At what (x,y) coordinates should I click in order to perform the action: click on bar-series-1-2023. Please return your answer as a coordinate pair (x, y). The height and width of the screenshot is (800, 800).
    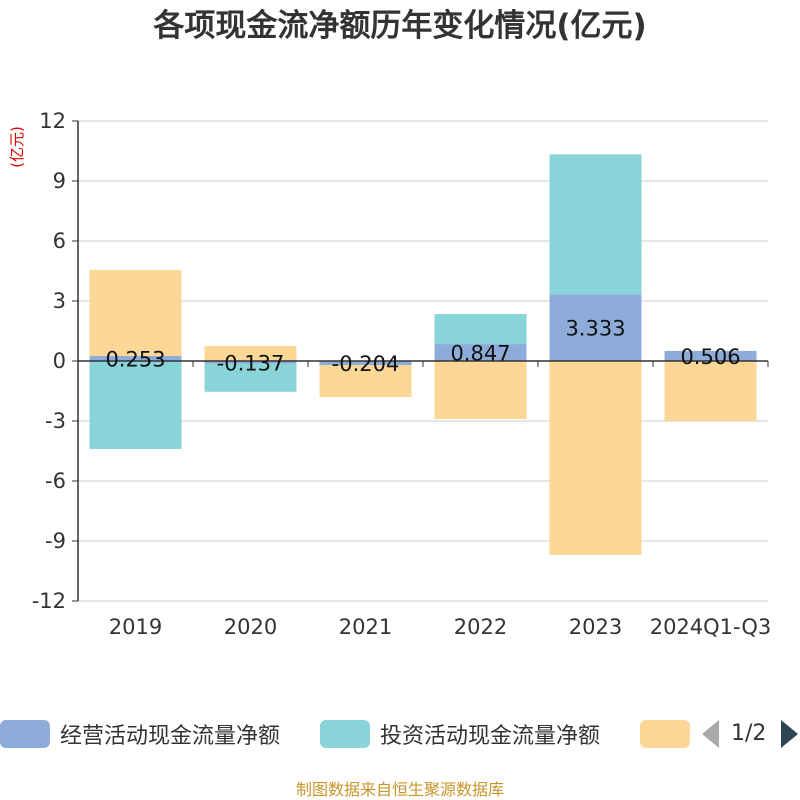
    Looking at the image, I should click on (595, 327).